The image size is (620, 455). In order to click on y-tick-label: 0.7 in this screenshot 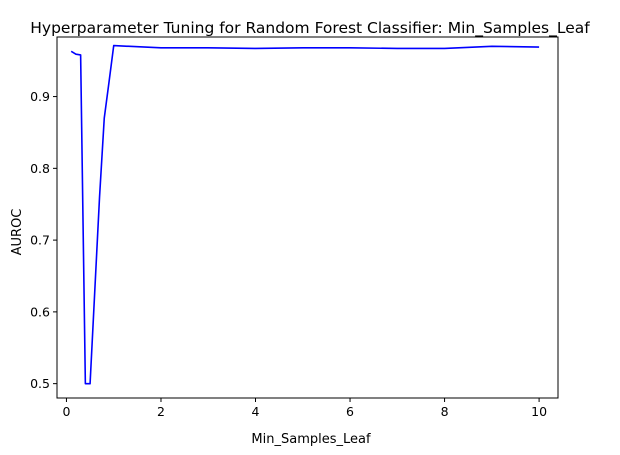, I will do `click(40, 240)`.